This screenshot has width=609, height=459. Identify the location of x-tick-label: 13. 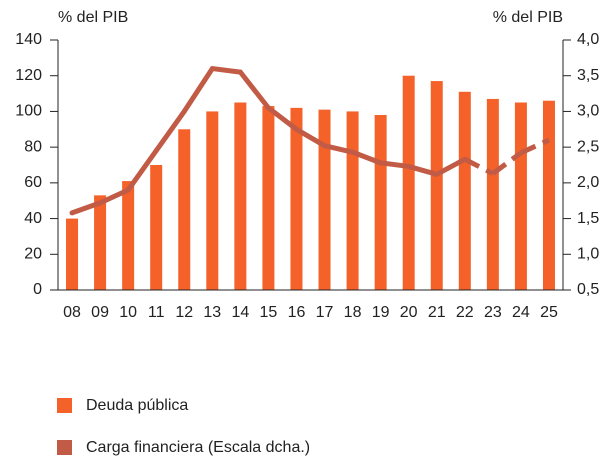
(212, 312).